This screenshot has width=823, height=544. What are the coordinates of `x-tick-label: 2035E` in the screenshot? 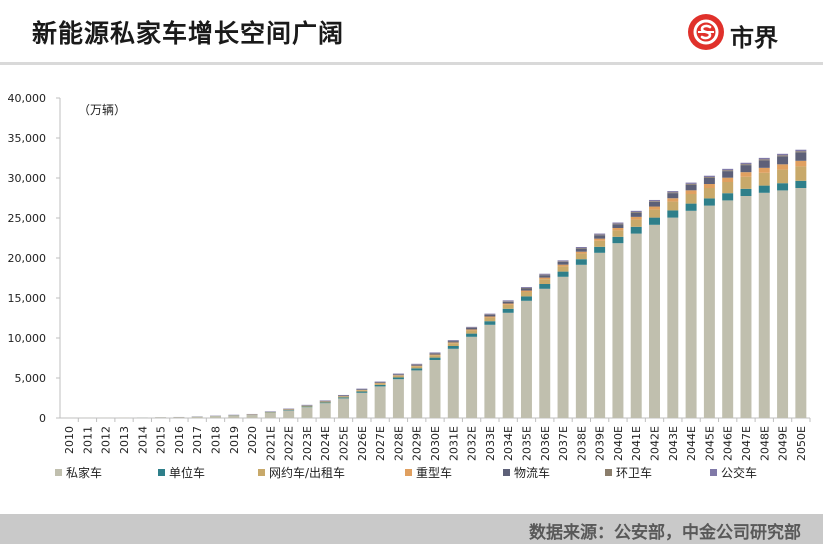 It's located at (526, 443).